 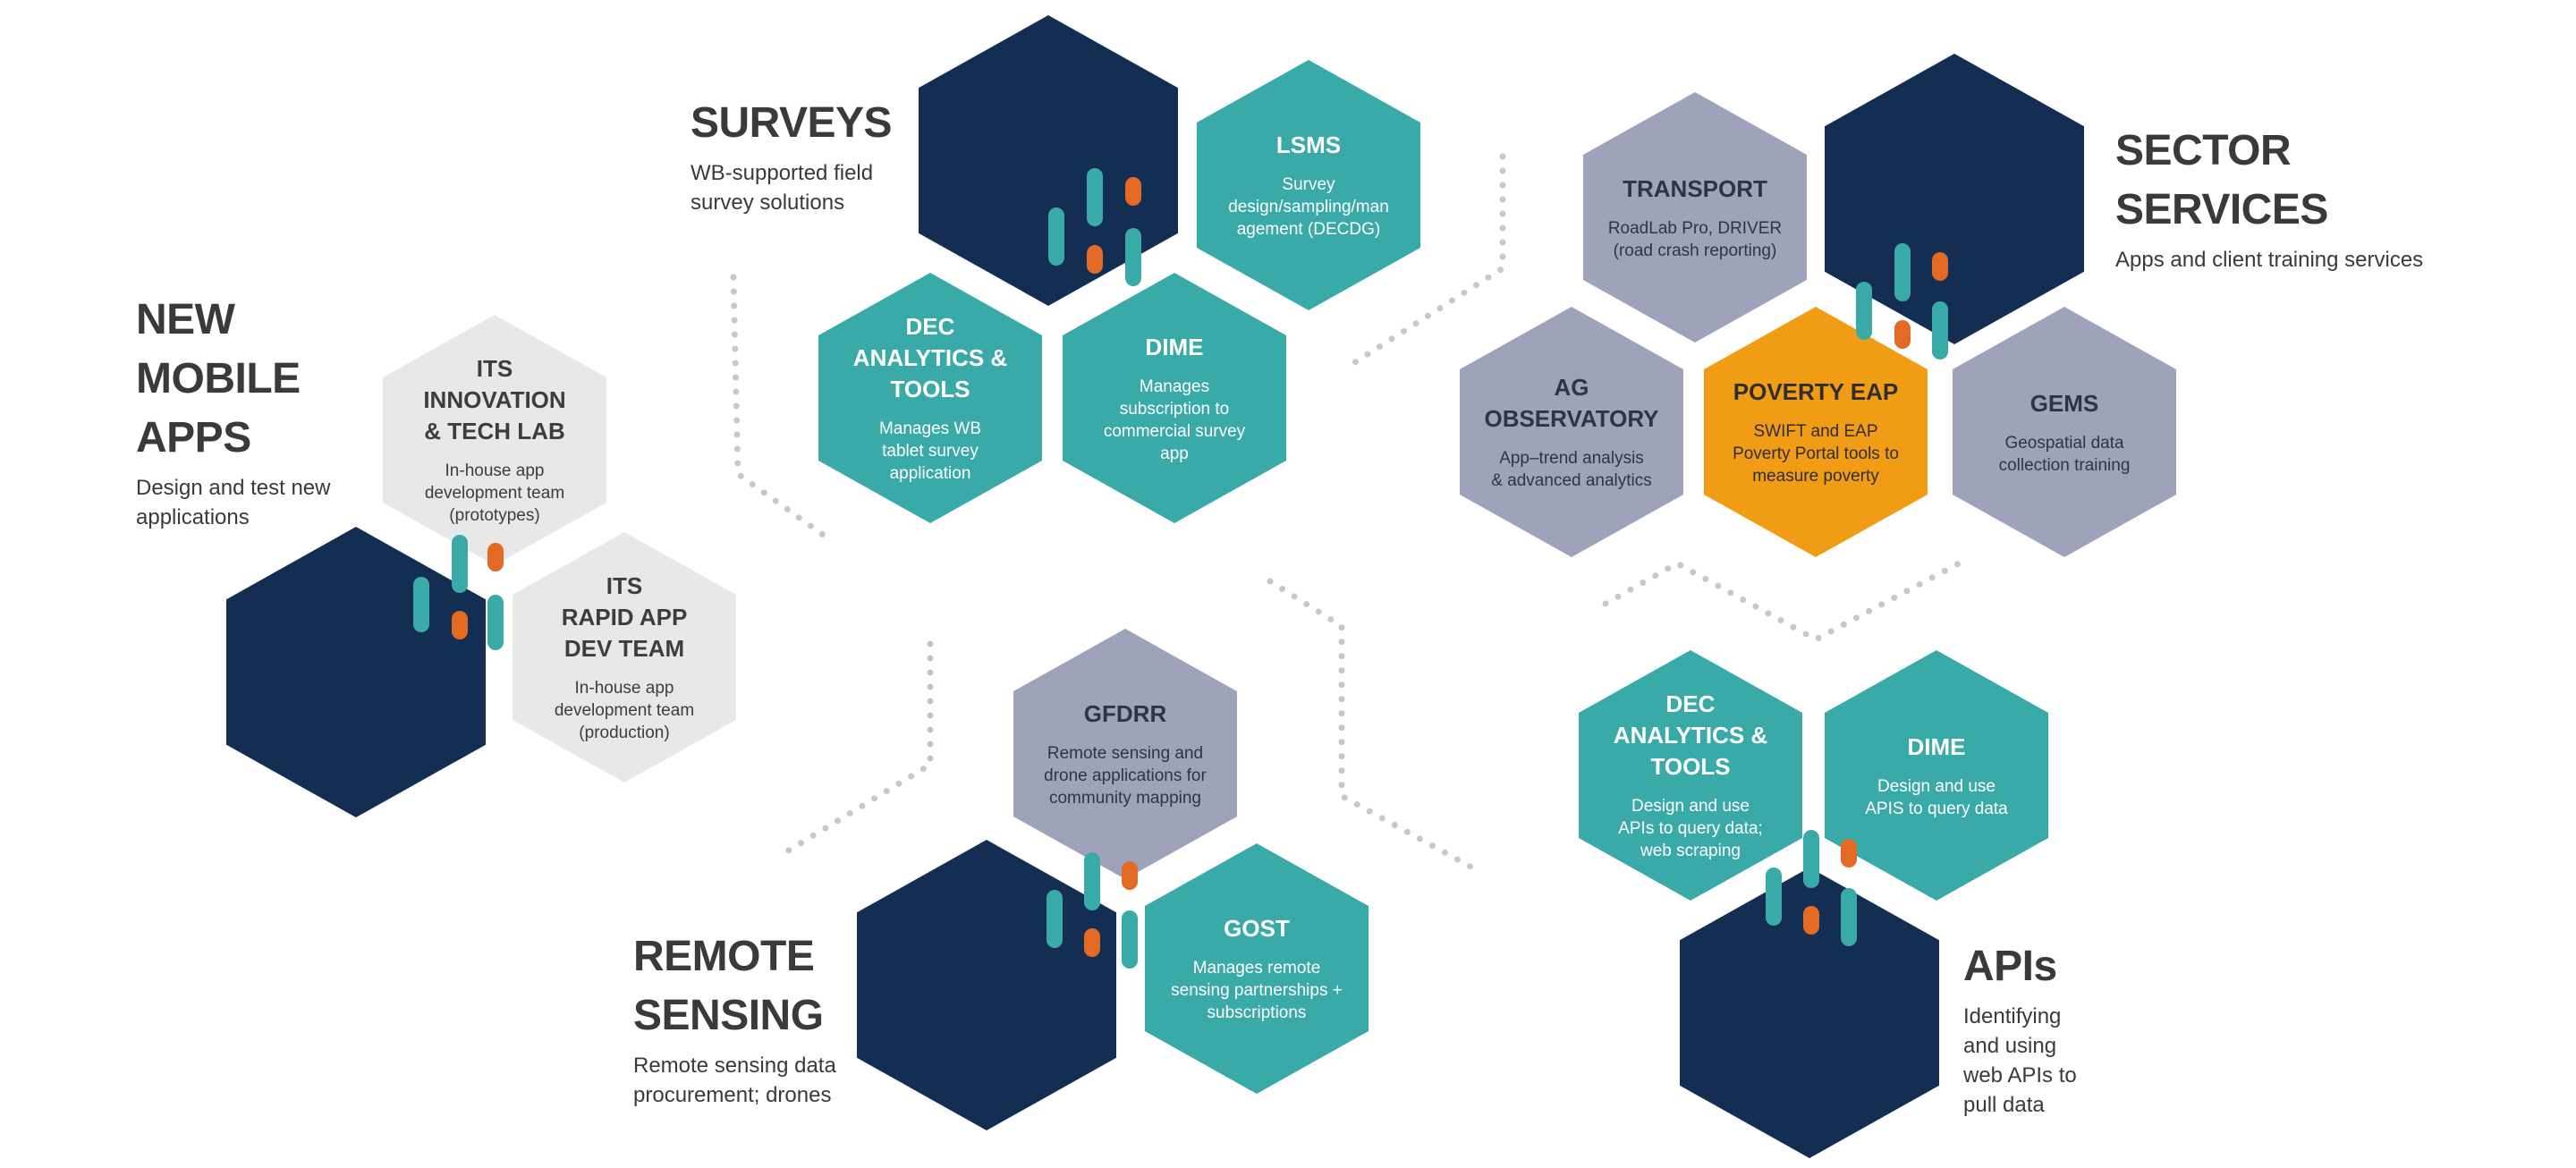 I want to click on hex-title: GFDRR, so click(x=1125, y=713).